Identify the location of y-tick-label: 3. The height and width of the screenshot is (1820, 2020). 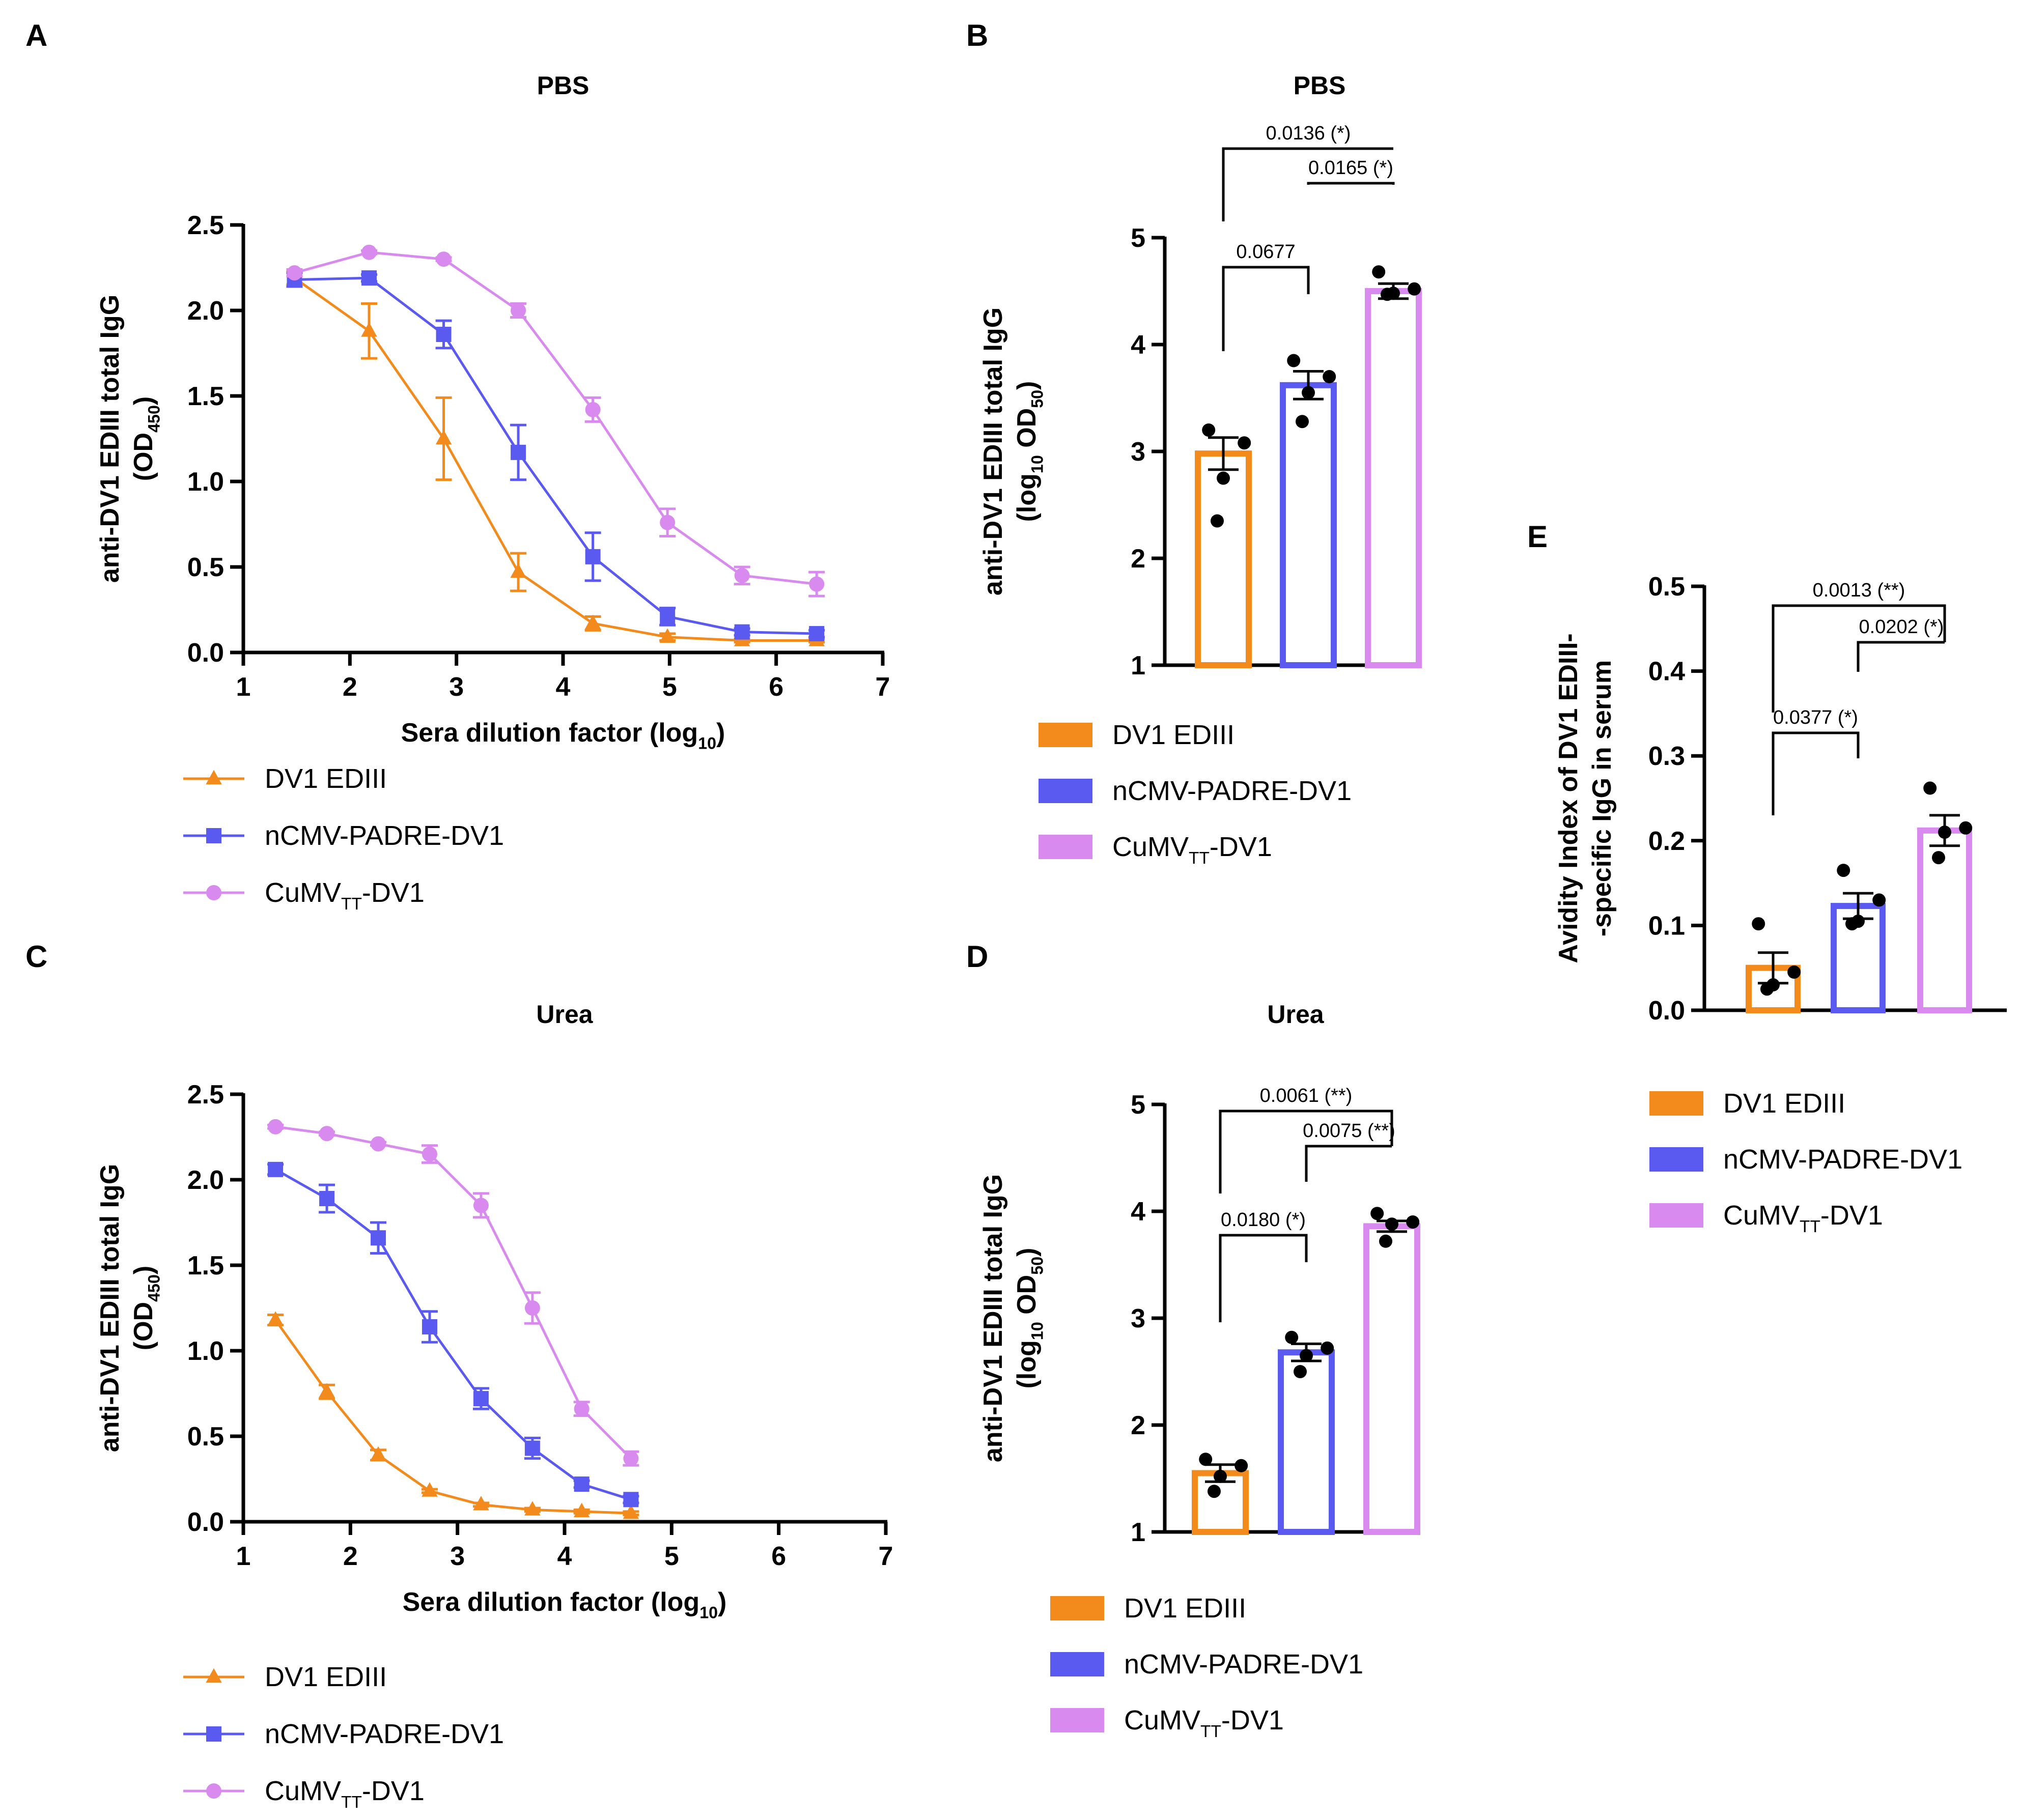
(1138, 1318).